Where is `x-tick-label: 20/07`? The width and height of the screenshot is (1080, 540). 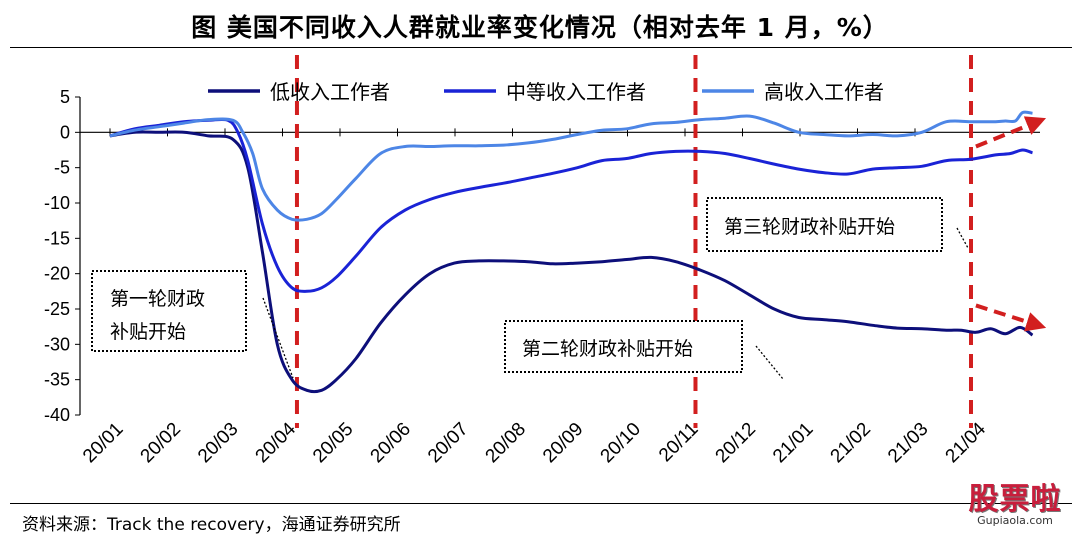
x-tick-label: 20/07 is located at coordinates (448, 443).